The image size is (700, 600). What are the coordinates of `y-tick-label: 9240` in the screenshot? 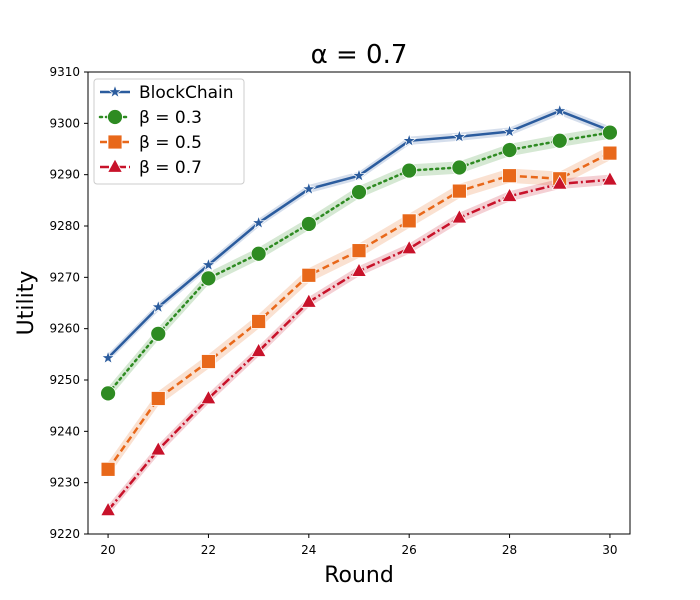 It's located at (64, 431).